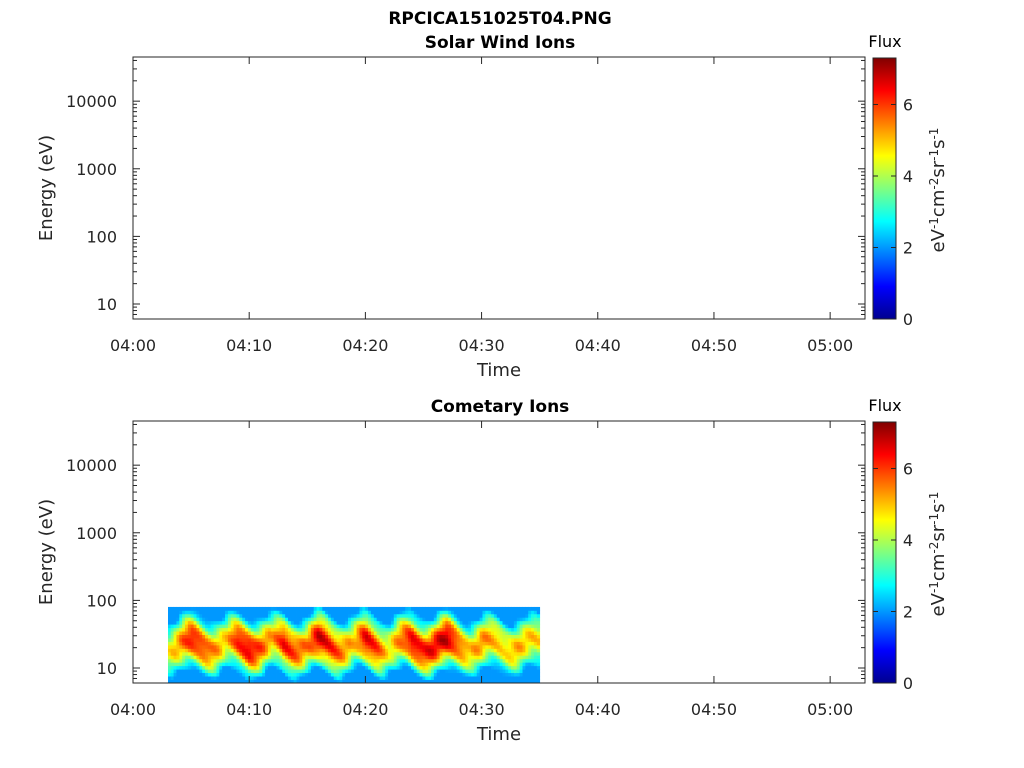  What do you see at coordinates (365, 709) in the screenshot?
I see `x-tick-label: 04:20` at bounding box center [365, 709].